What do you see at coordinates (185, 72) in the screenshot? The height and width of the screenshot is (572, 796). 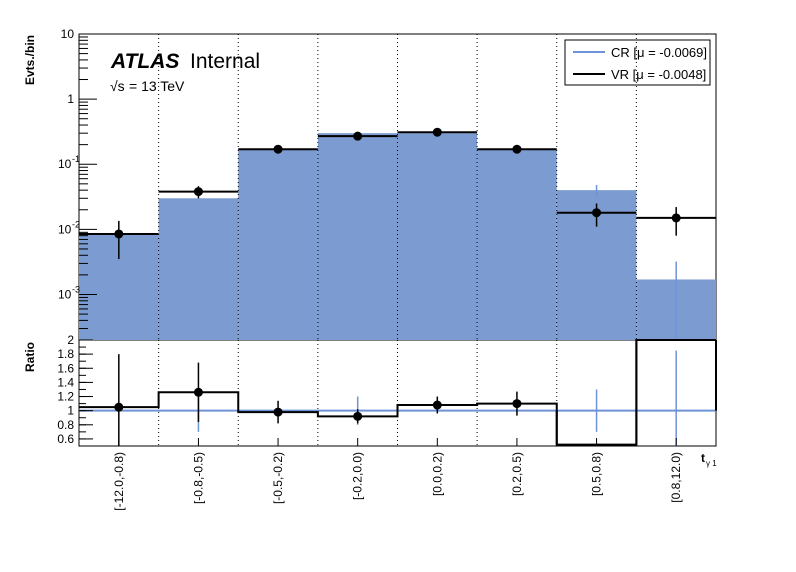 I see `atlas-label: ATLAS Internal √s = 13 TeV` at bounding box center [185, 72].